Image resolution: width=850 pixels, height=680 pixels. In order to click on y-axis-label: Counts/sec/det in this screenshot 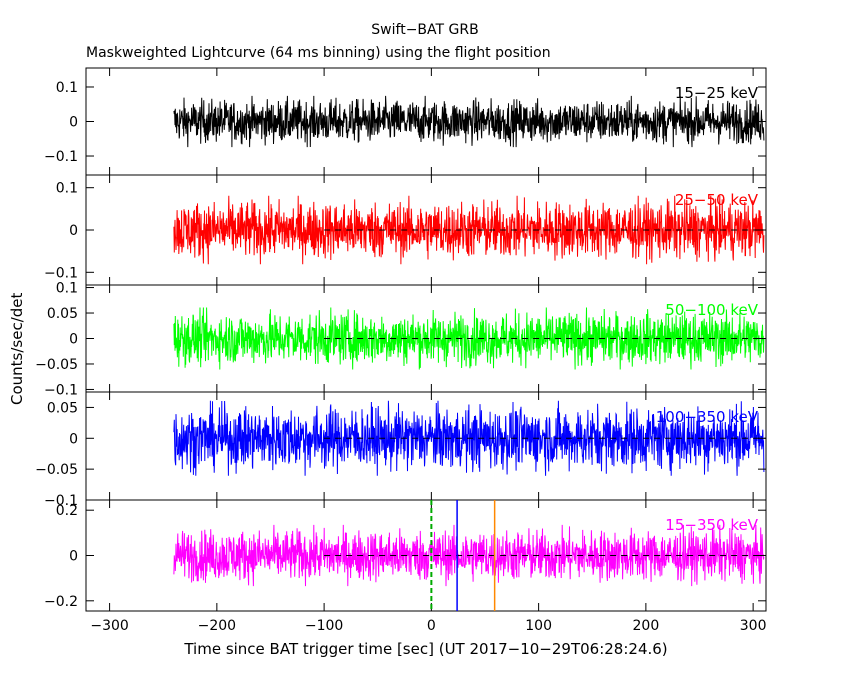, I will do `click(17, 348)`.